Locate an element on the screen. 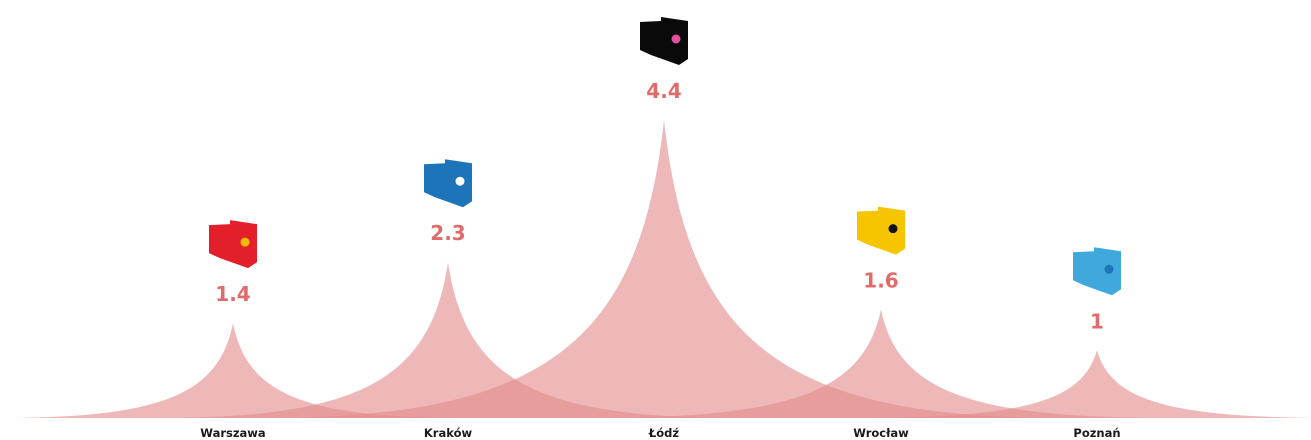 Image resolution: width=1311 pixels, height=440 pixels. tick-labels-layer: Warszawa Kraków Łódź Wrocław Poznań is located at coordinates (660, 433).